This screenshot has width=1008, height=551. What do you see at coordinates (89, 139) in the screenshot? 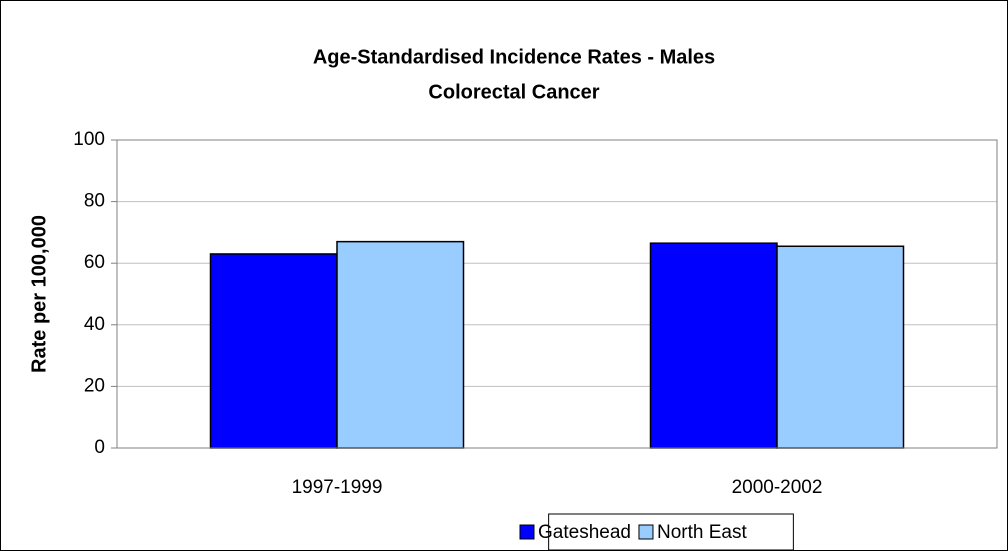
I see `y-tick-label: 100` at bounding box center [89, 139].